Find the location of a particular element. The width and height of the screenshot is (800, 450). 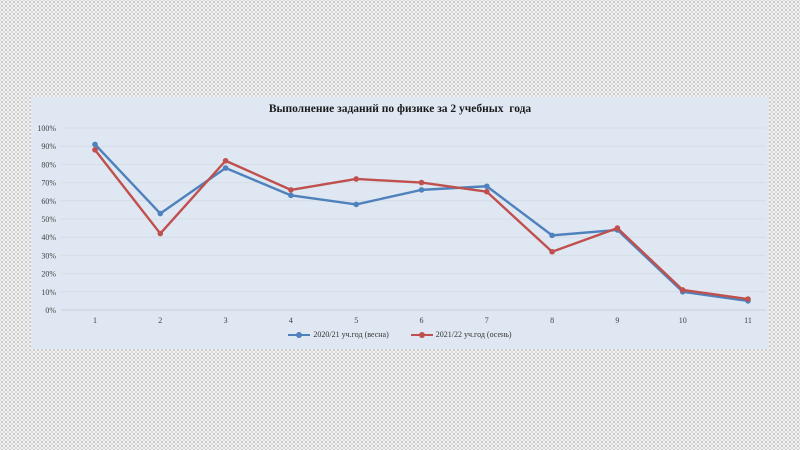

y-tick-label: 20% is located at coordinates (48, 274).